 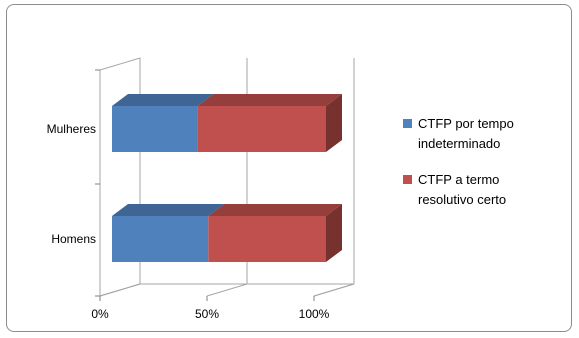 I want to click on legend-label-line: CTFP a termo, so click(x=458, y=179).